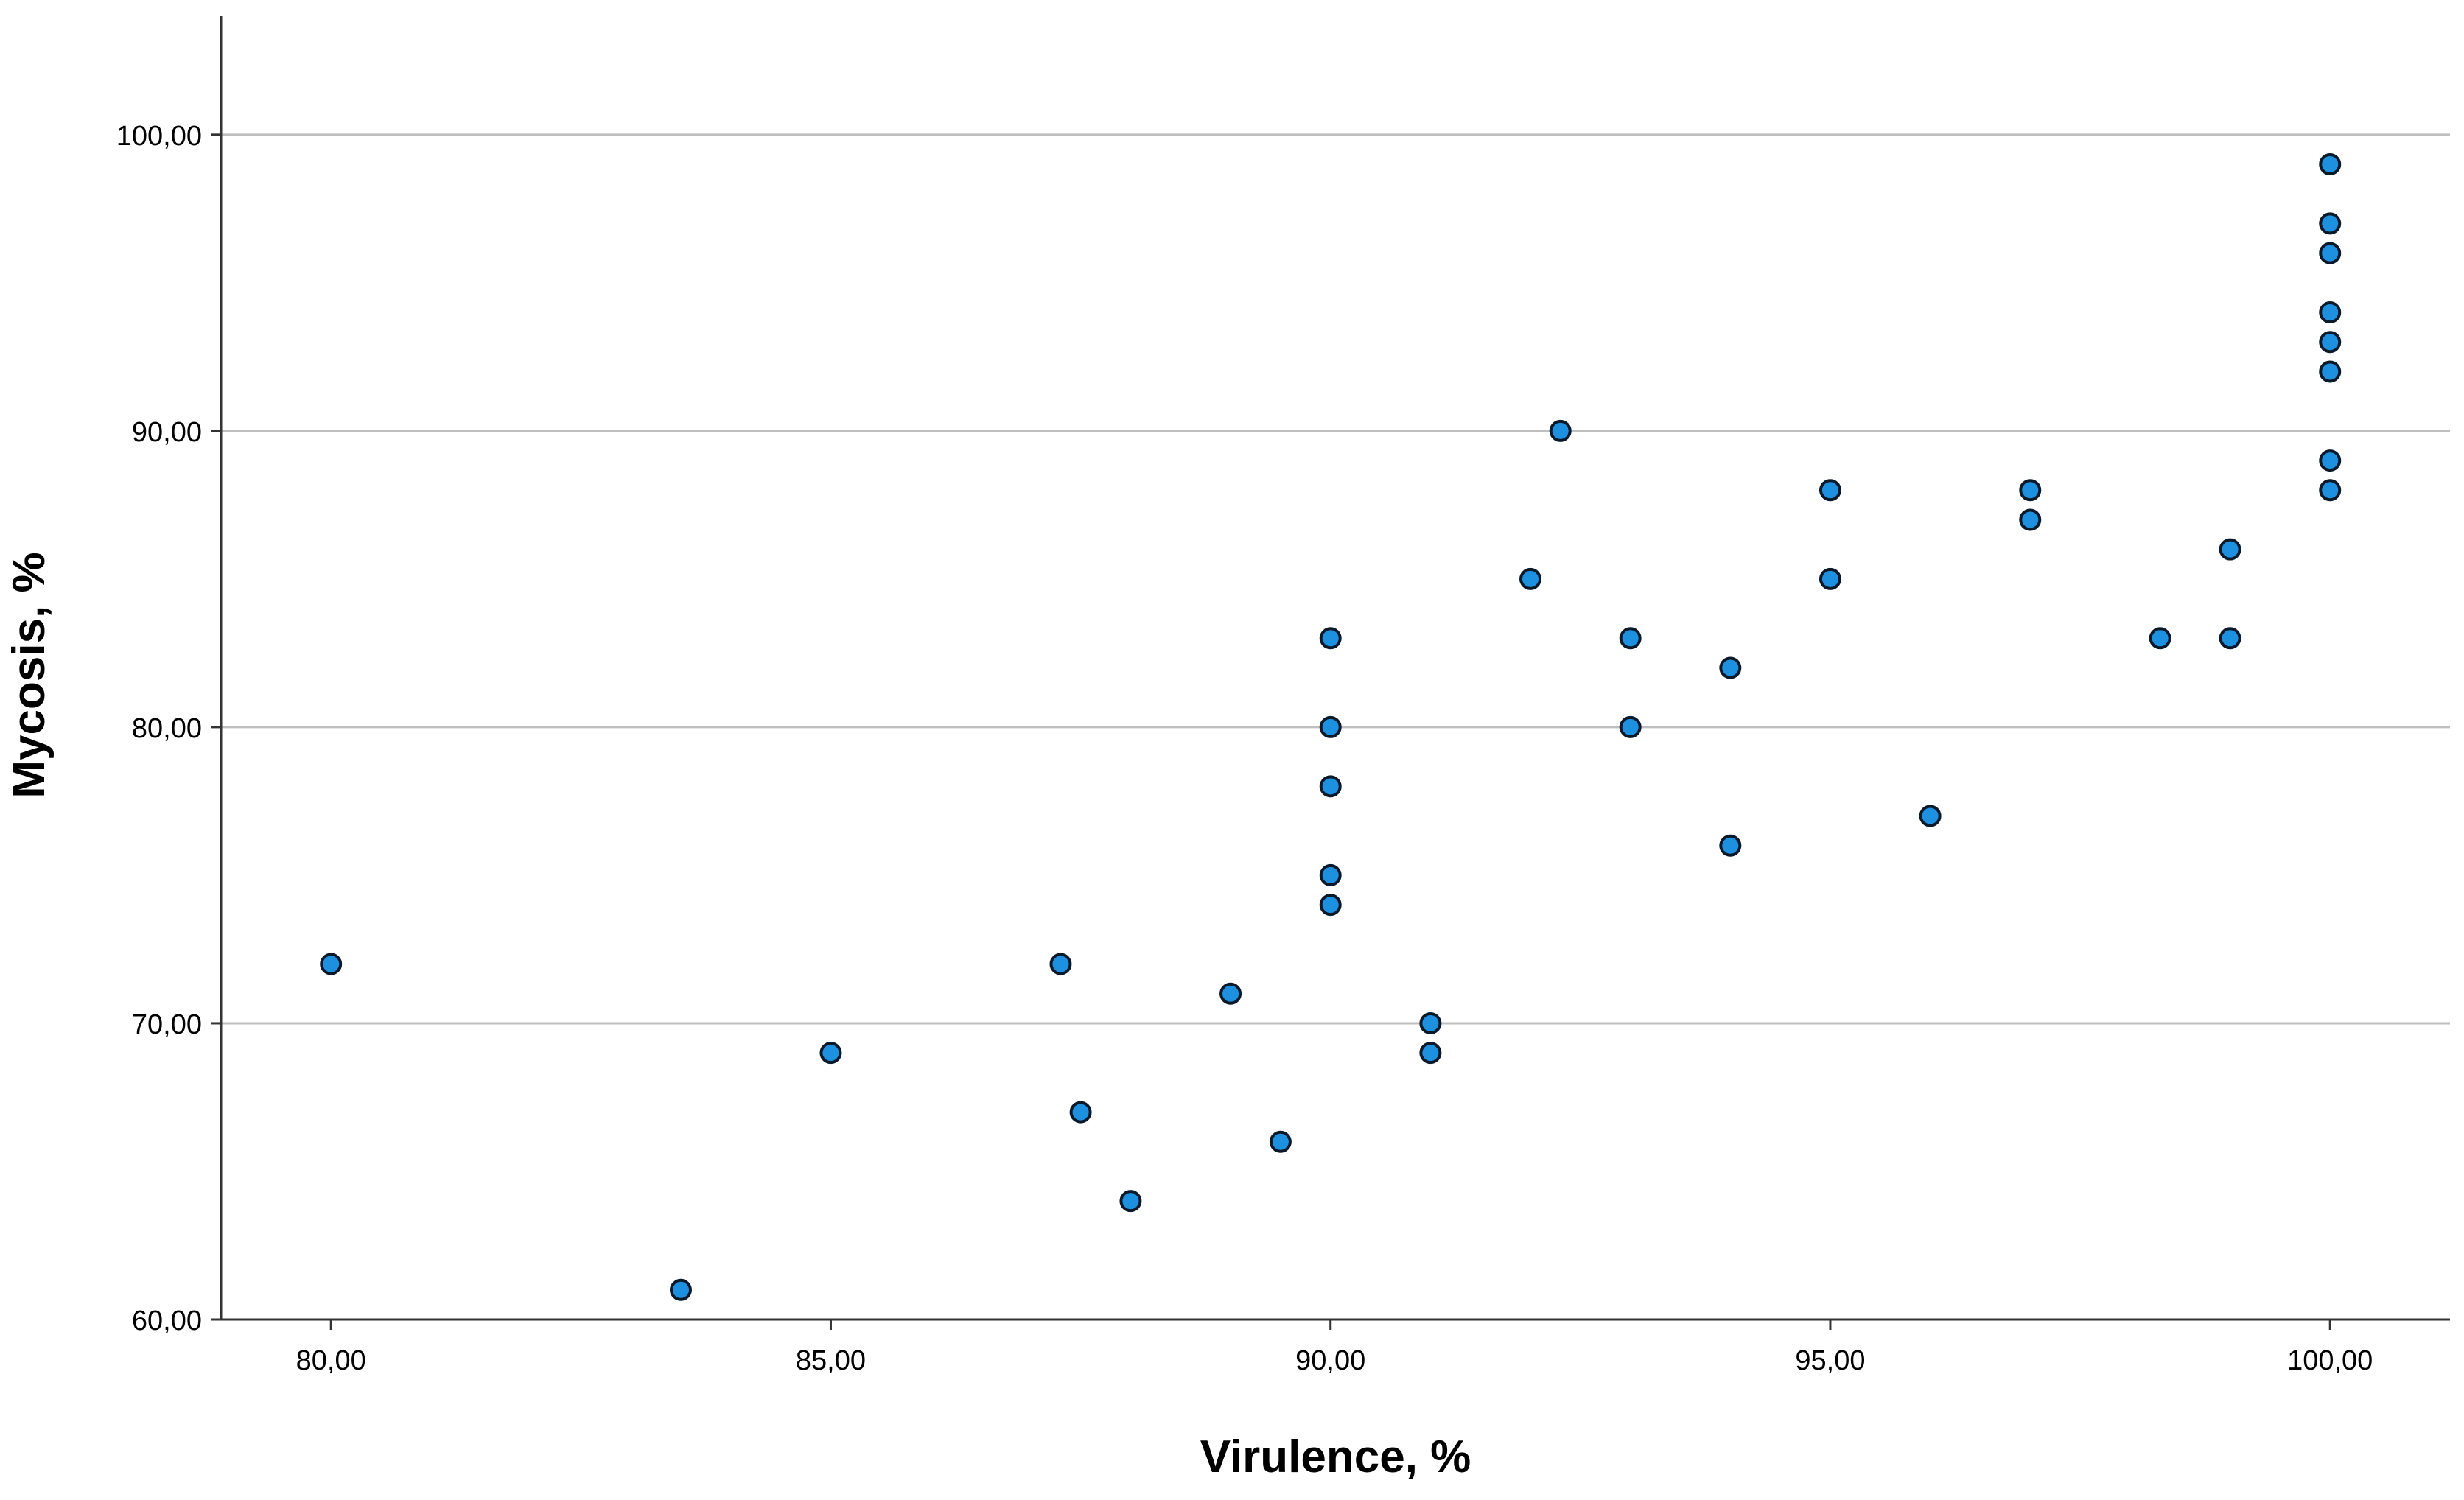  What do you see at coordinates (29, 675) in the screenshot?
I see `y-axis-title: Mycosis, %` at bounding box center [29, 675].